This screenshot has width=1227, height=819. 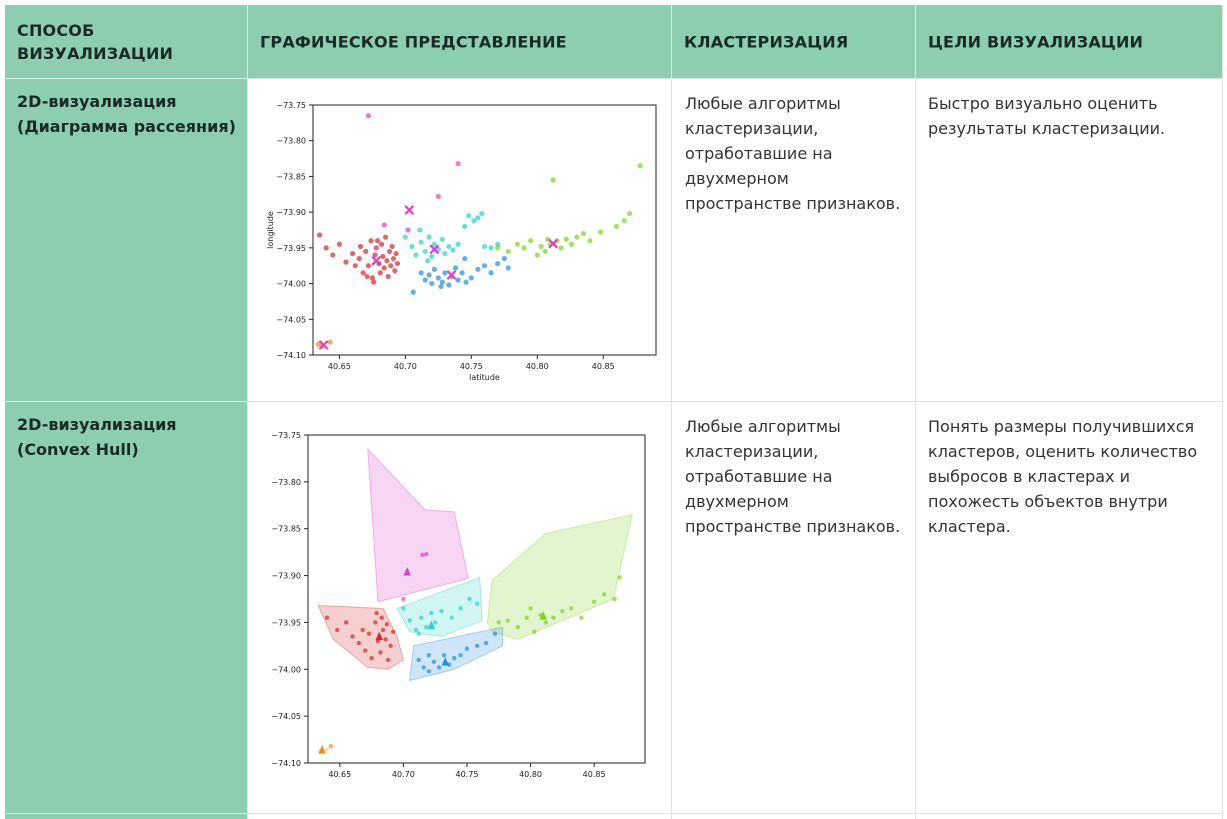 What do you see at coordinates (291, 319) in the screenshot?
I see `y-tick-label: −74.05` at bounding box center [291, 319].